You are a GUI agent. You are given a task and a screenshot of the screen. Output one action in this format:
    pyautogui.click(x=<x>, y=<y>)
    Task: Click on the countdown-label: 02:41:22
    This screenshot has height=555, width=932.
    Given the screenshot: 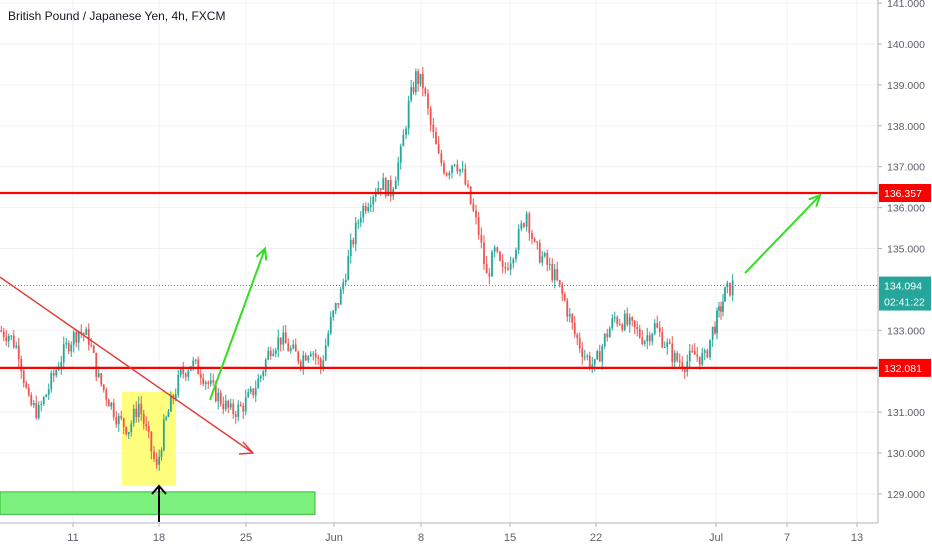 What is the action you would take?
    pyautogui.click(x=904, y=303)
    